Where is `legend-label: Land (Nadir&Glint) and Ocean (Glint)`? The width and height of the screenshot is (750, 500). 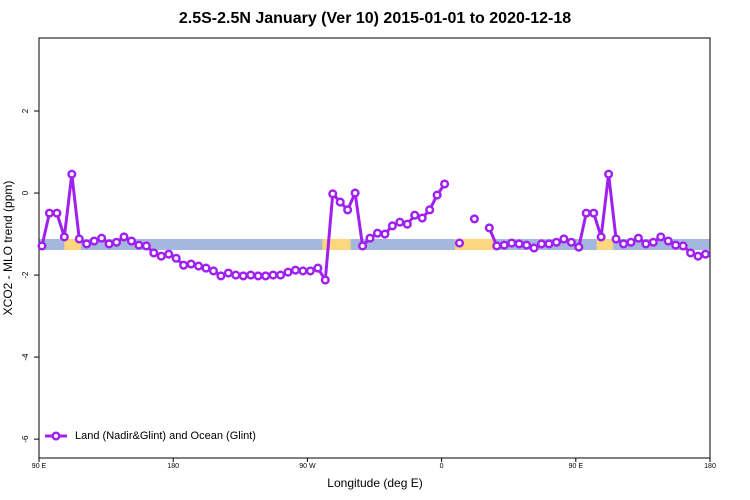 legend-label: Land (Nadir&Glint) and Ocean (Glint) is located at coordinates (165, 436).